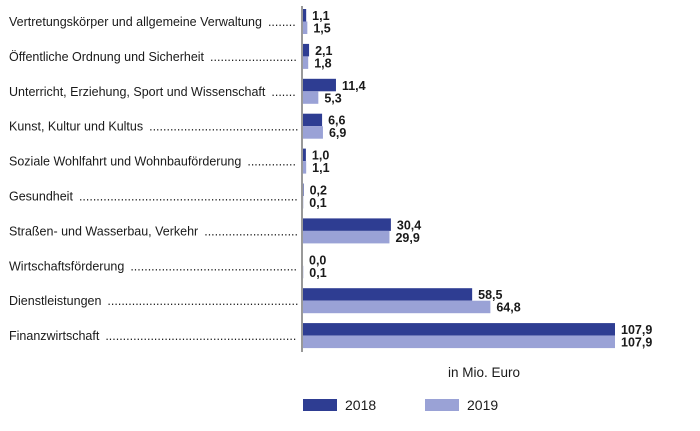  Describe the element at coordinates (484, 372) in the screenshot. I see `unit-label: in Mio. Euro` at that location.